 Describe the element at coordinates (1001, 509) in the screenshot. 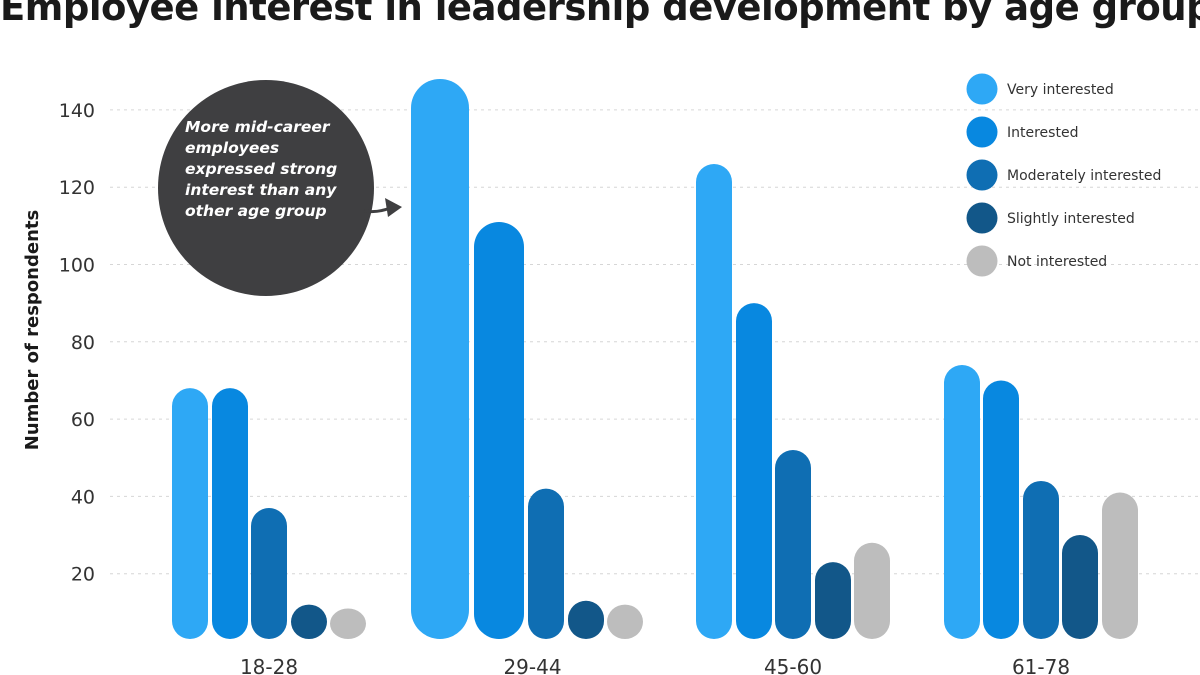

I see `bar-61-78-interested` at that location.